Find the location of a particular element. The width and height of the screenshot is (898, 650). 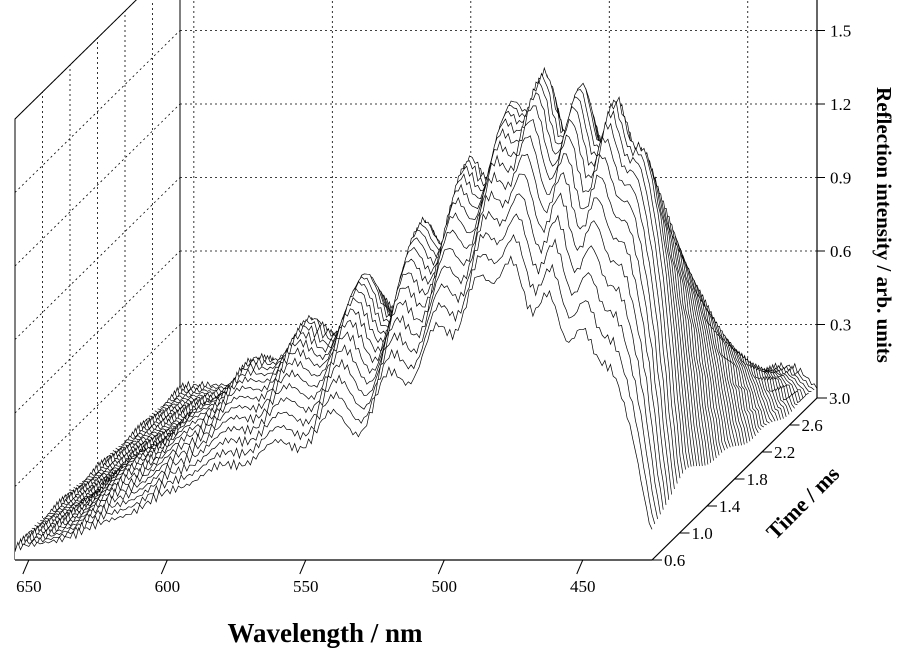

time-tick-label: 2.2 is located at coordinates (784, 452).